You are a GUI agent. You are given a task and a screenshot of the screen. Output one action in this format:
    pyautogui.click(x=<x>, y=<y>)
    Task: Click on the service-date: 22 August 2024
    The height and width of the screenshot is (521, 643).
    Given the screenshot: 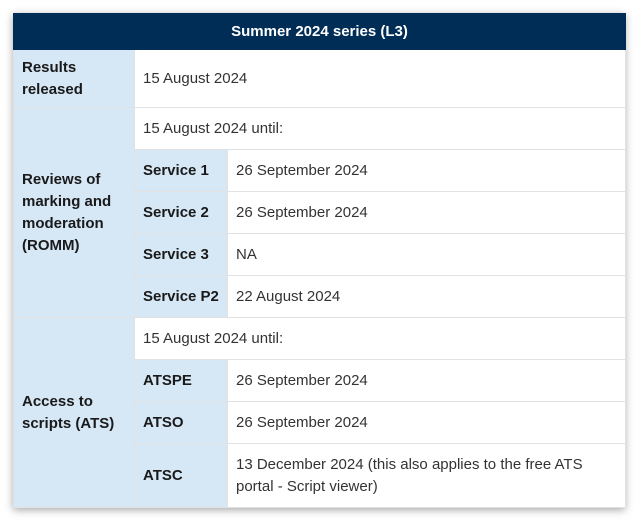 What is the action you would take?
    pyautogui.click(x=426, y=296)
    